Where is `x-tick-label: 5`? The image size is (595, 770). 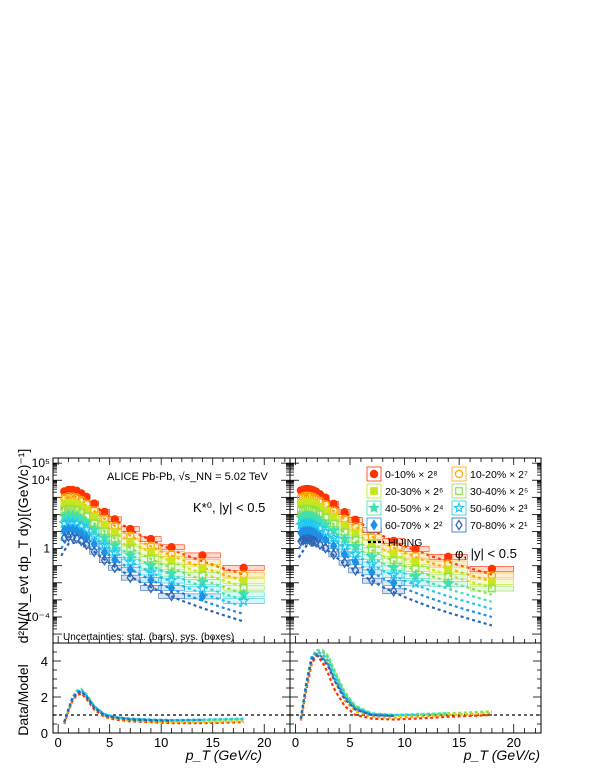 x-tick-label: 5 is located at coordinates (349, 742).